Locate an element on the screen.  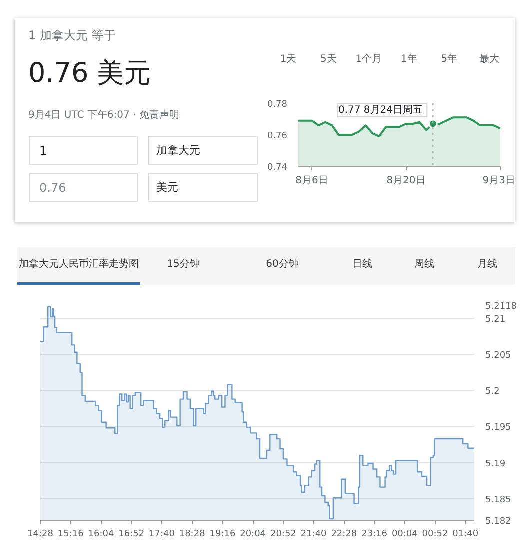
x-tick-label: 16:52 is located at coordinates (131, 535).